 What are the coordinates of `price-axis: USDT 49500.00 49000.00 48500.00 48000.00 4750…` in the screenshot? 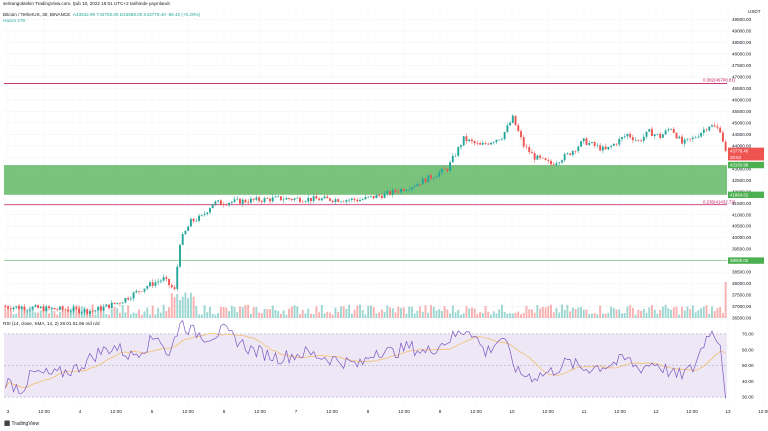 It's located at (746, 204).